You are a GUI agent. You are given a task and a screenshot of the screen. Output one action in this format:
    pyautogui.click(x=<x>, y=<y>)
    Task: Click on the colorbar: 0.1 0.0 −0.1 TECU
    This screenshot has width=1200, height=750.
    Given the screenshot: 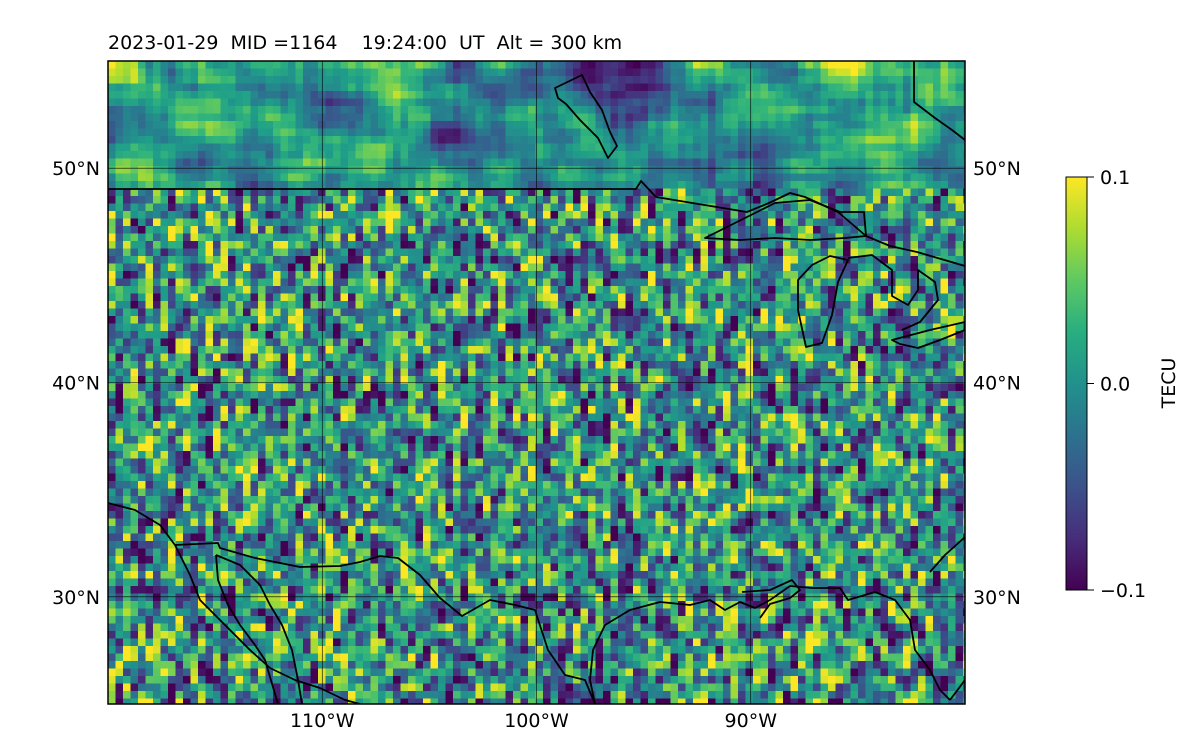 What is the action you would take?
    pyautogui.click(x=1122, y=384)
    